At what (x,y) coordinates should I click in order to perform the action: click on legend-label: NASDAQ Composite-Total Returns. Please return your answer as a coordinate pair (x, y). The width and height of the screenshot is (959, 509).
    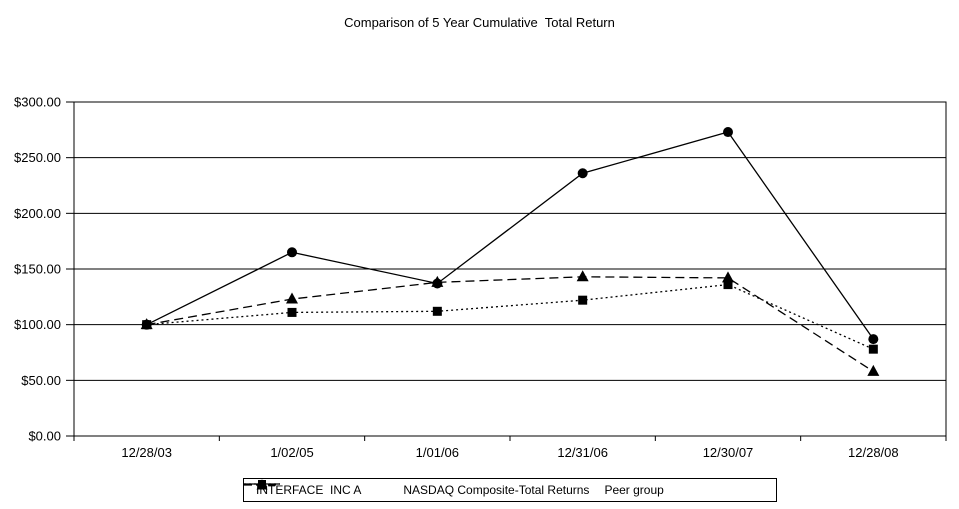
    Looking at the image, I should click on (496, 490).